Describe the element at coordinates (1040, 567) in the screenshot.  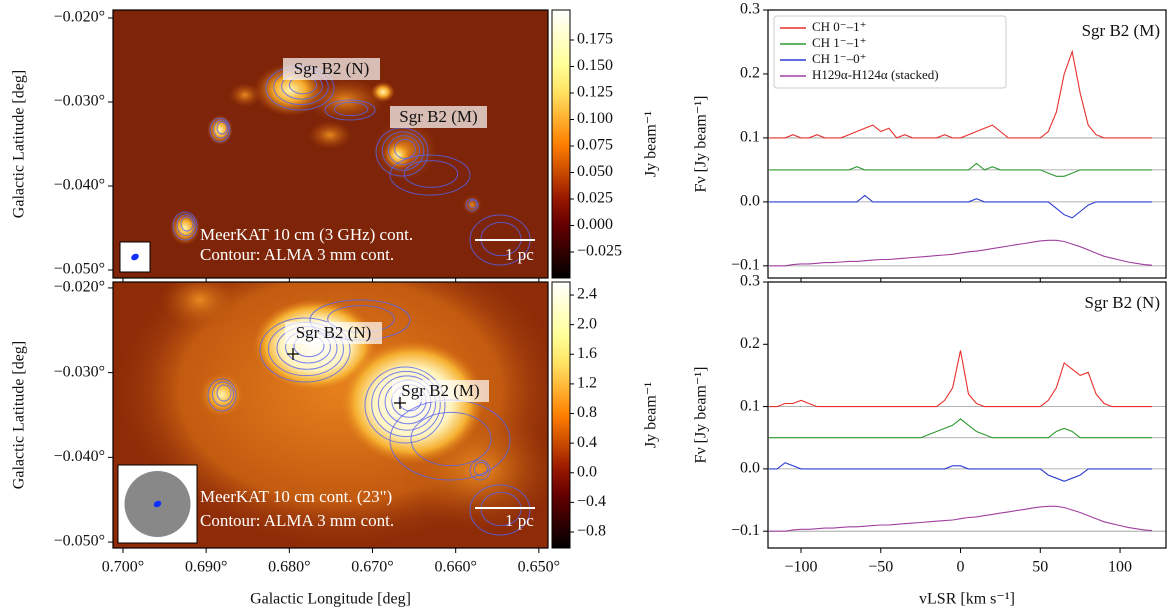
I see `x-tick-label: 50` at that location.